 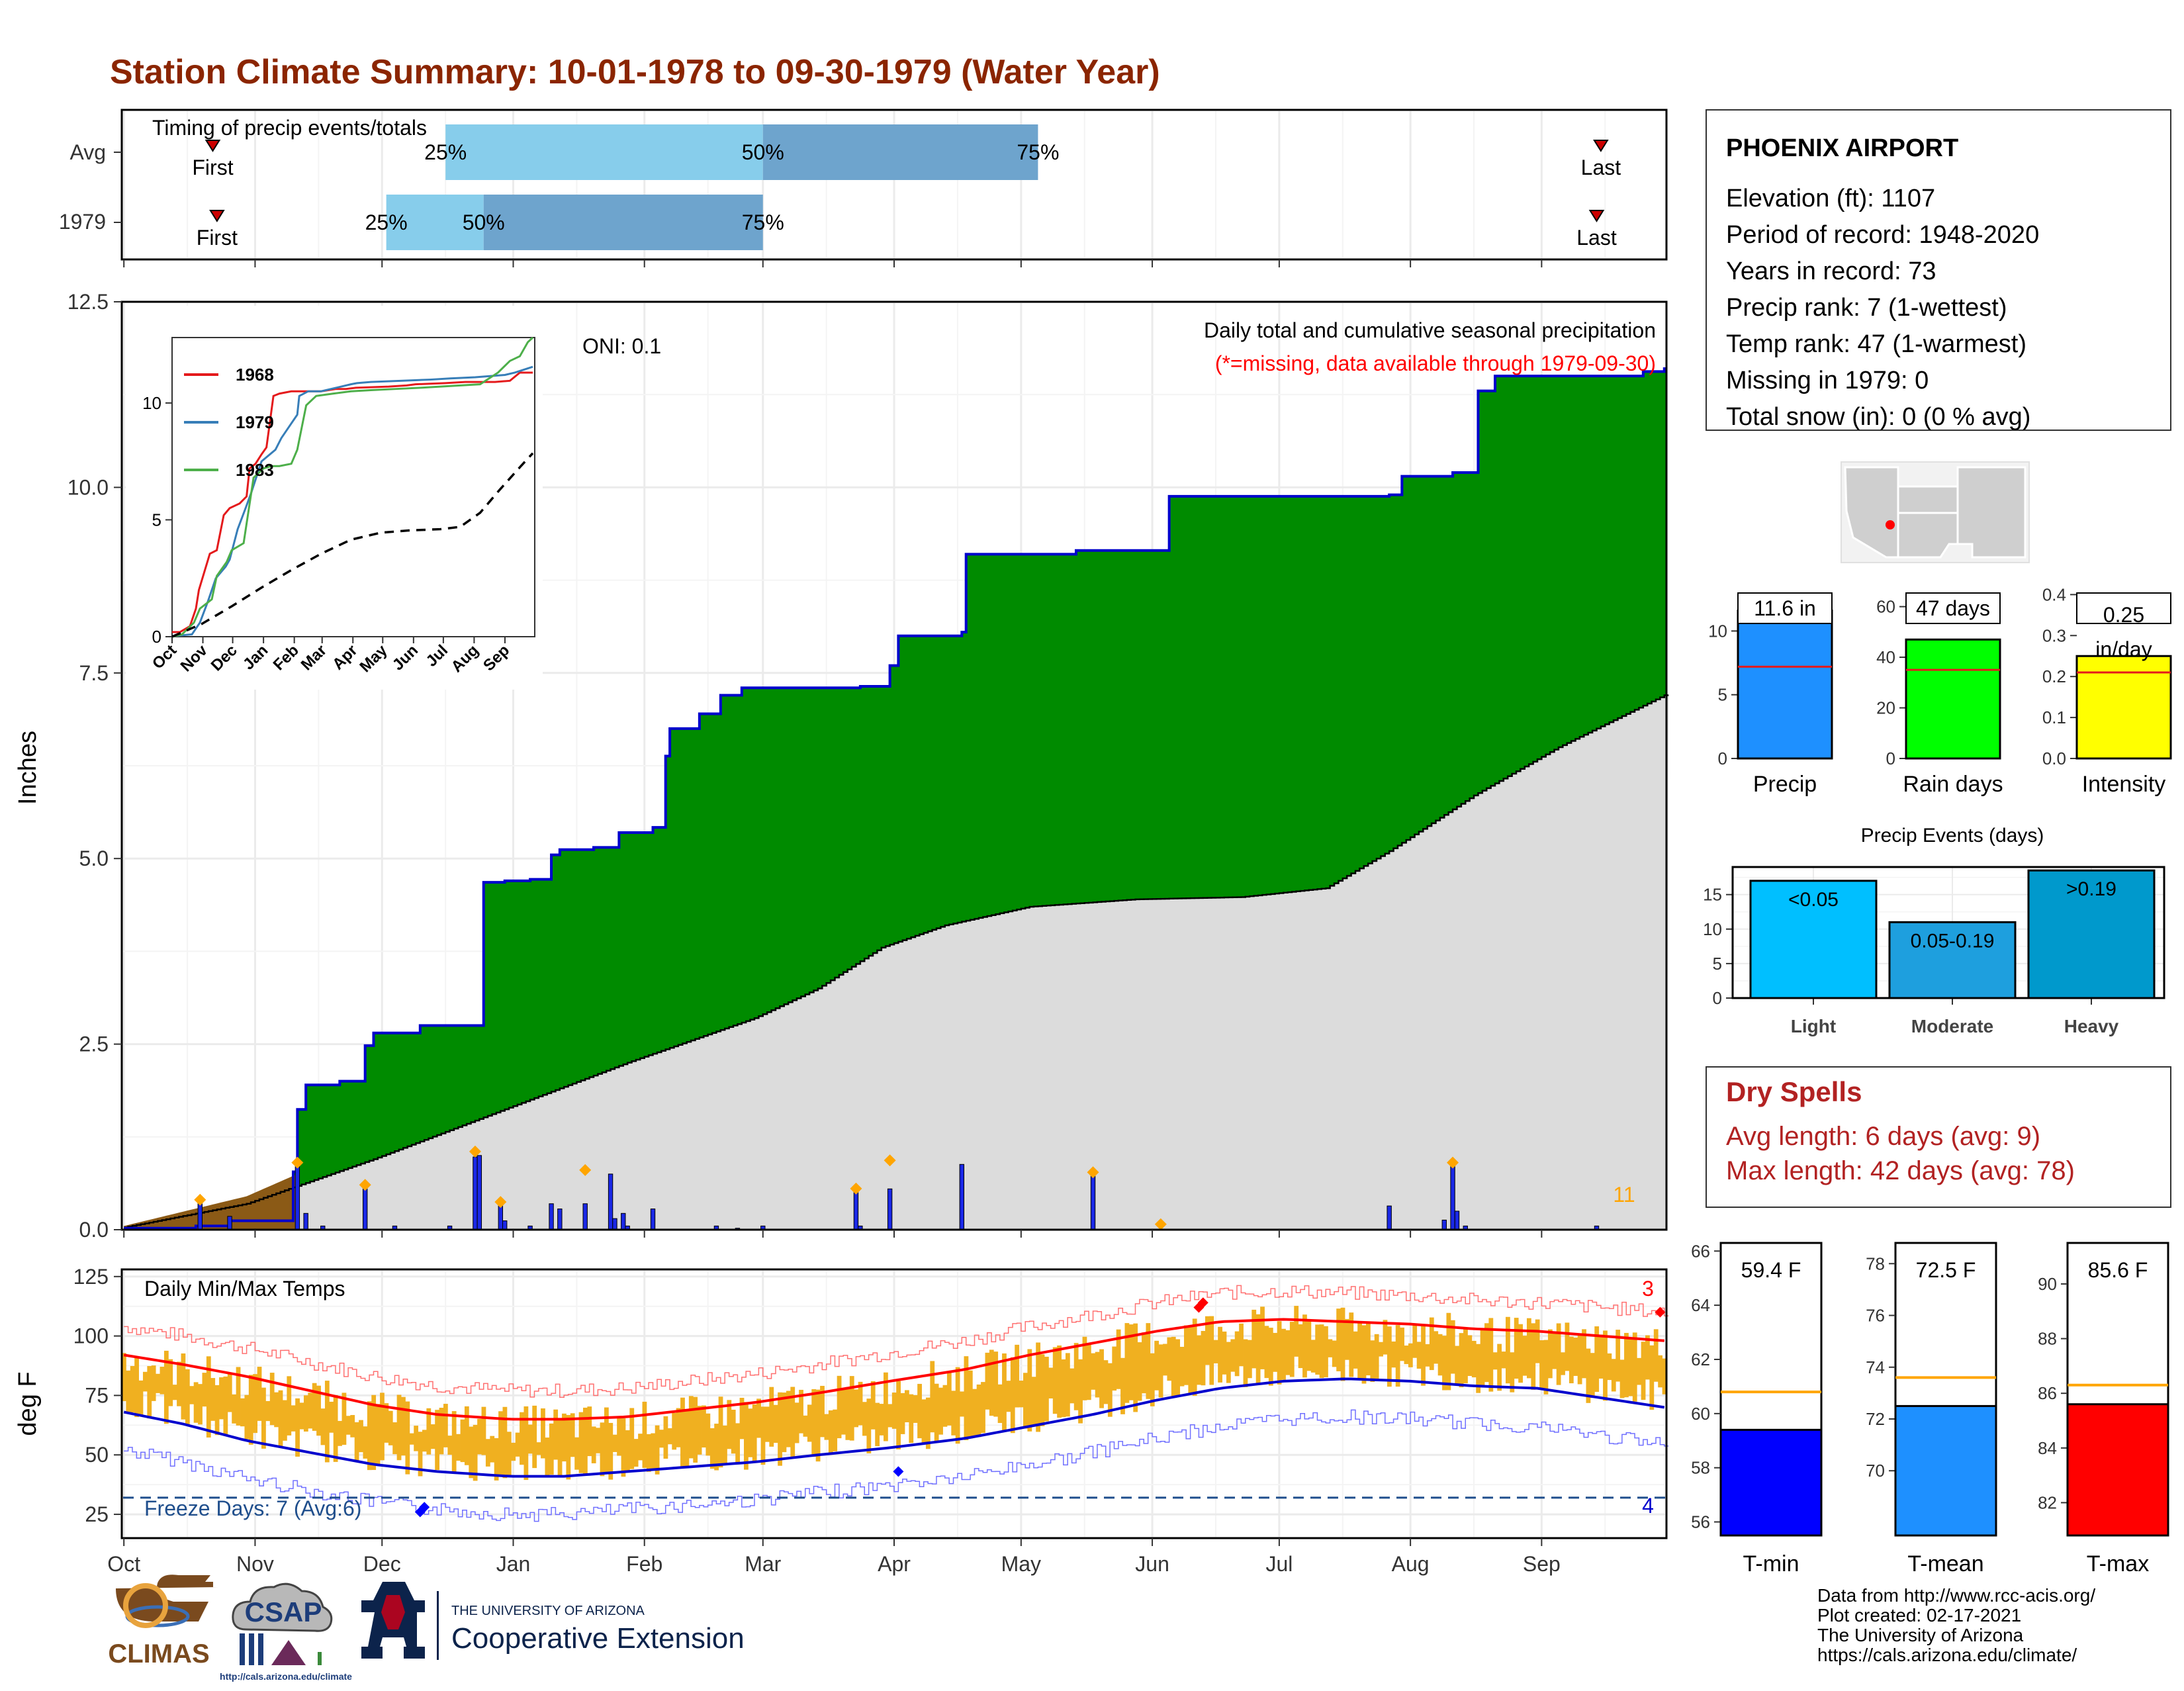 I want to click on credit-line-2: Plot created: 02-17-2021, so click(x=1919, y=1615).